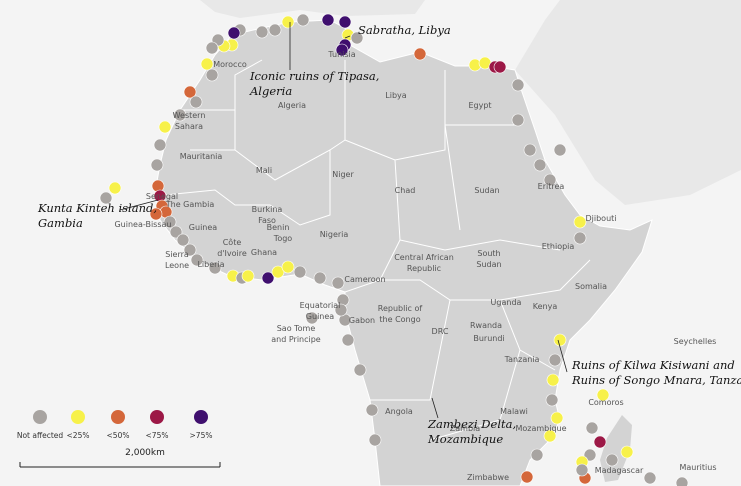 Image resolution: width=741 pixels, height=486 pixels. Describe the element at coordinates (189, 126) in the screenshot. I see `country-label: Sahara` at that location.